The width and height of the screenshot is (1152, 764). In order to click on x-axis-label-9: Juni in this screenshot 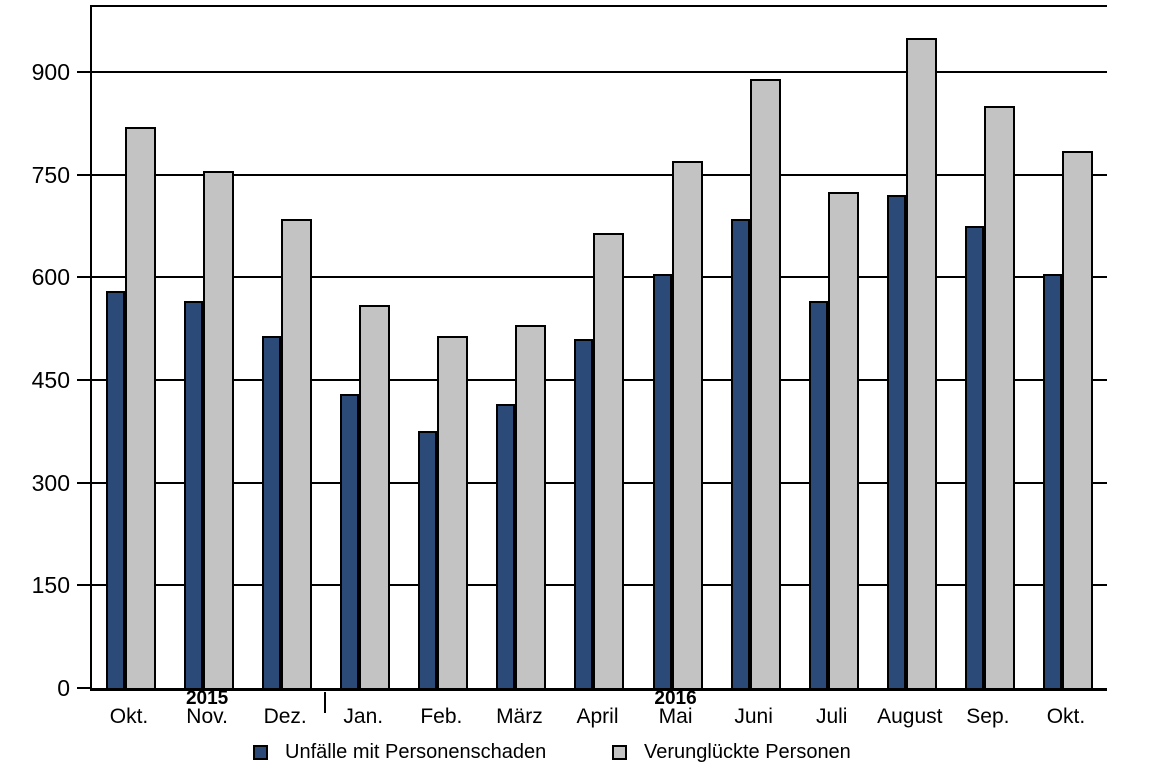, I will do `click(753, 716)`.